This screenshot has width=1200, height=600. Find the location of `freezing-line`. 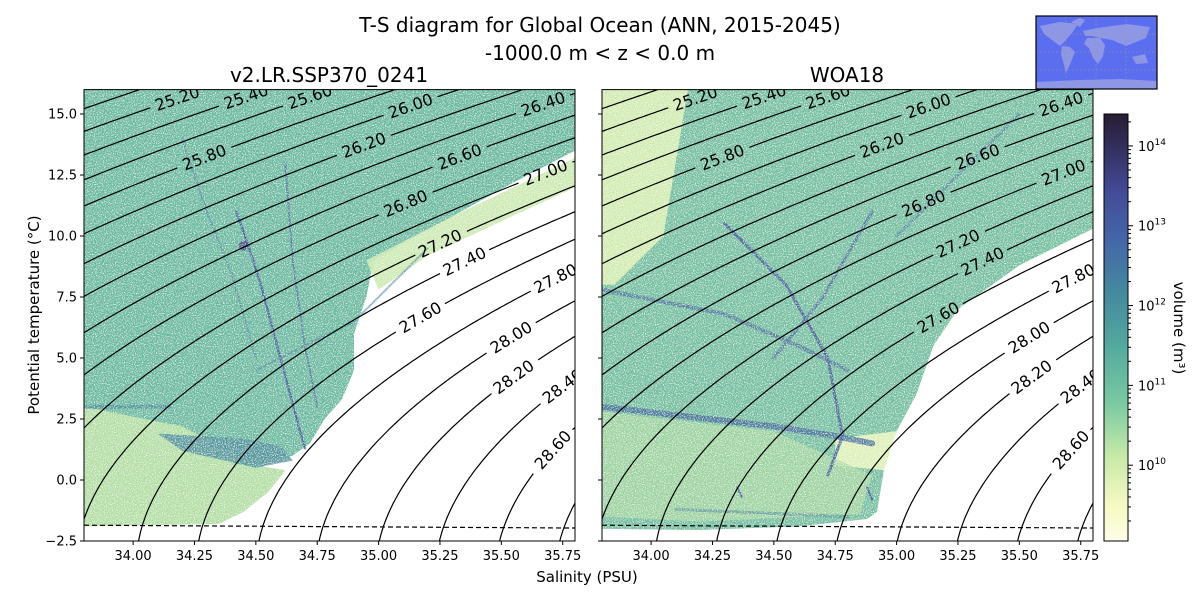

freezing-line is located at coordinates (329, 526).